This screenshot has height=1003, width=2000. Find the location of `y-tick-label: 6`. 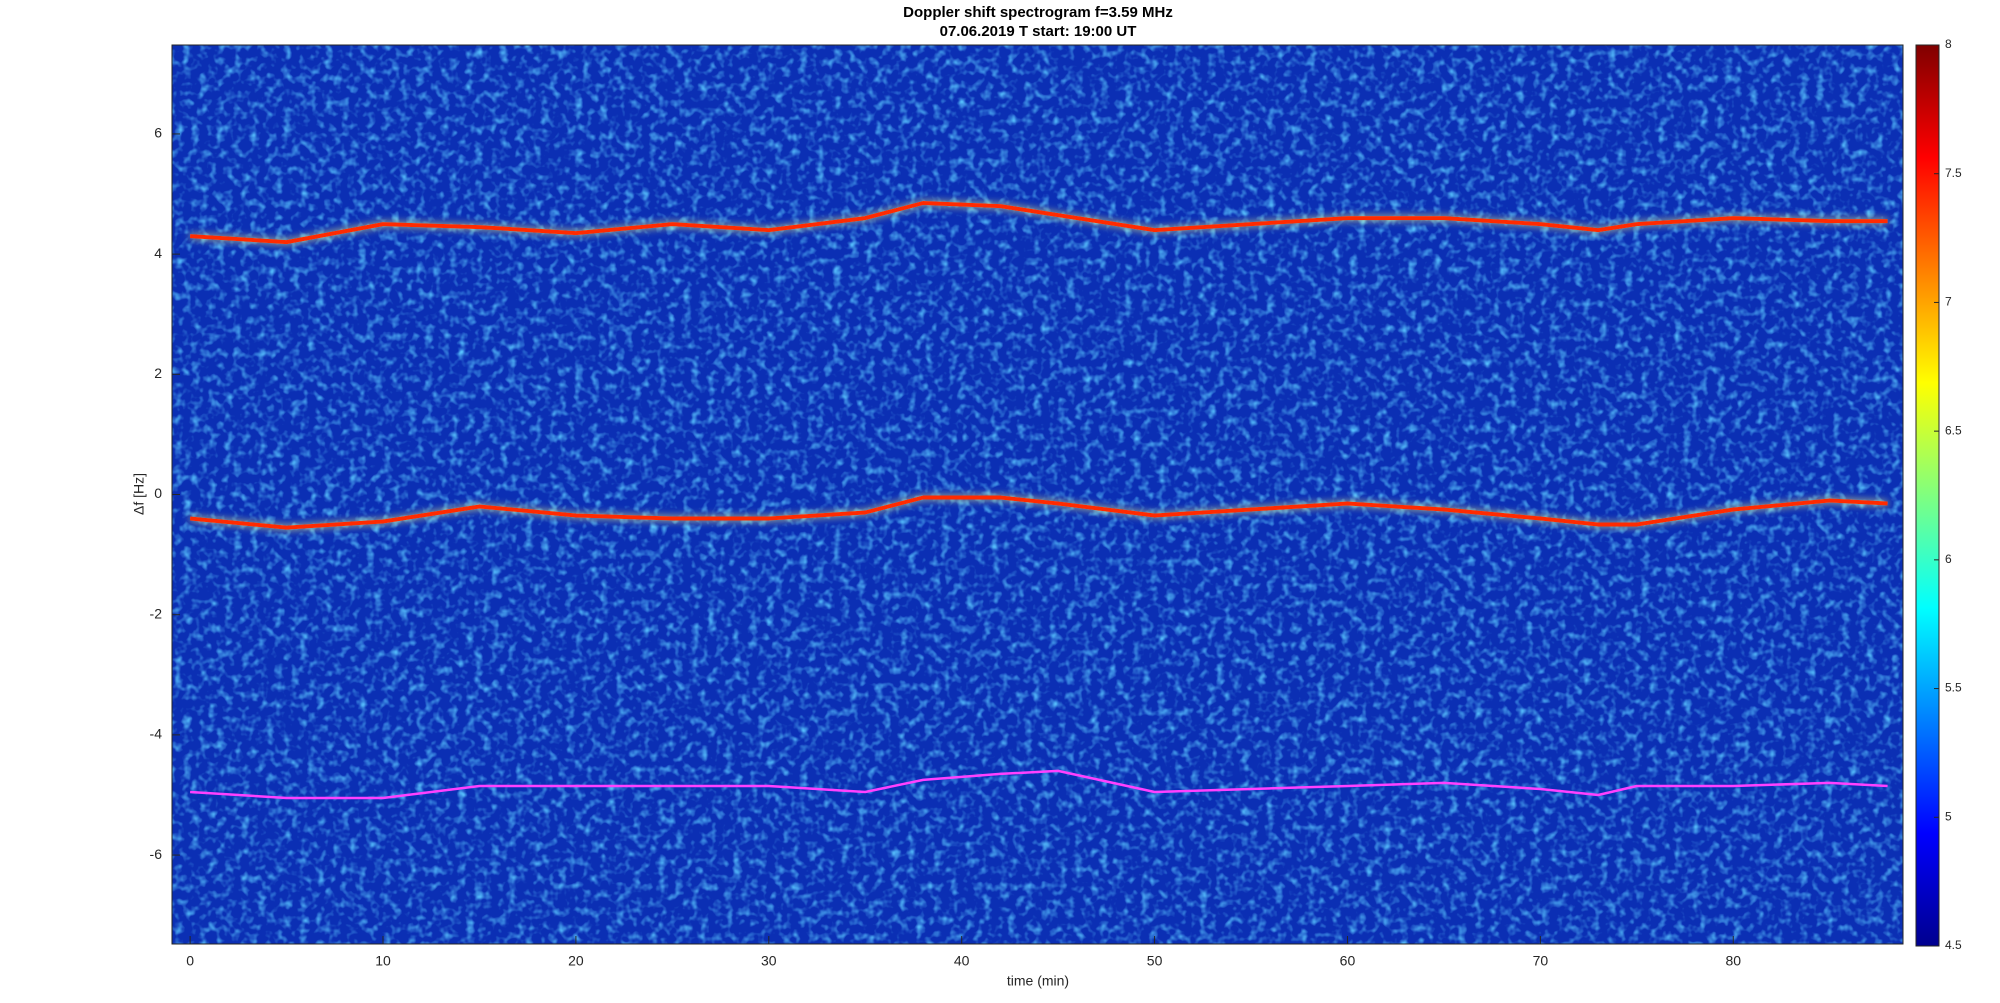

y-tick-label: 6 is located at coordinates (158, 133).